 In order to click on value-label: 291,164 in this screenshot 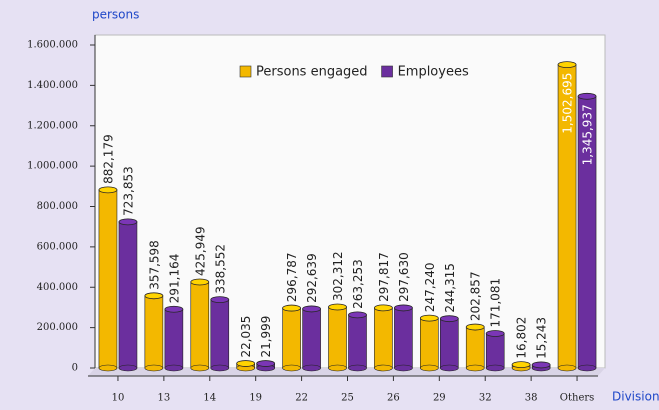, I will do `click(174, 279)`.